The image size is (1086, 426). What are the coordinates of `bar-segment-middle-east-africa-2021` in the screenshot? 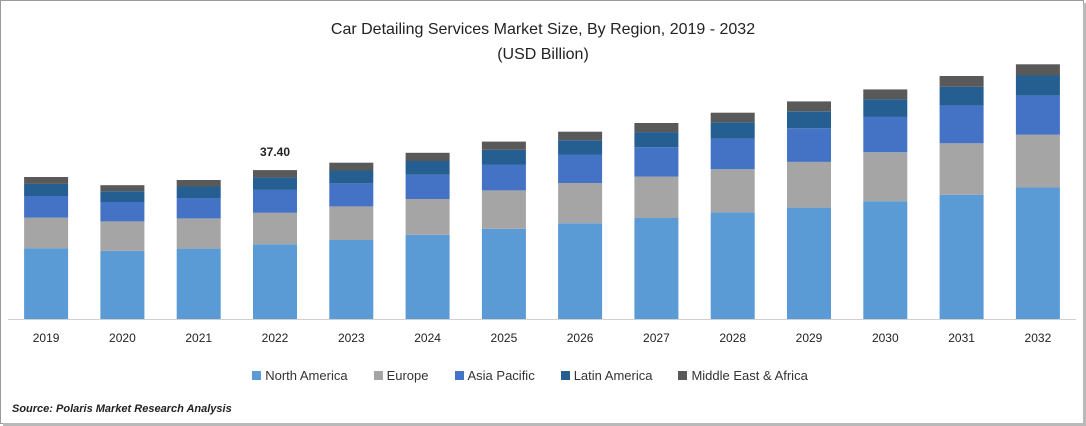 It's located at (198, 183).